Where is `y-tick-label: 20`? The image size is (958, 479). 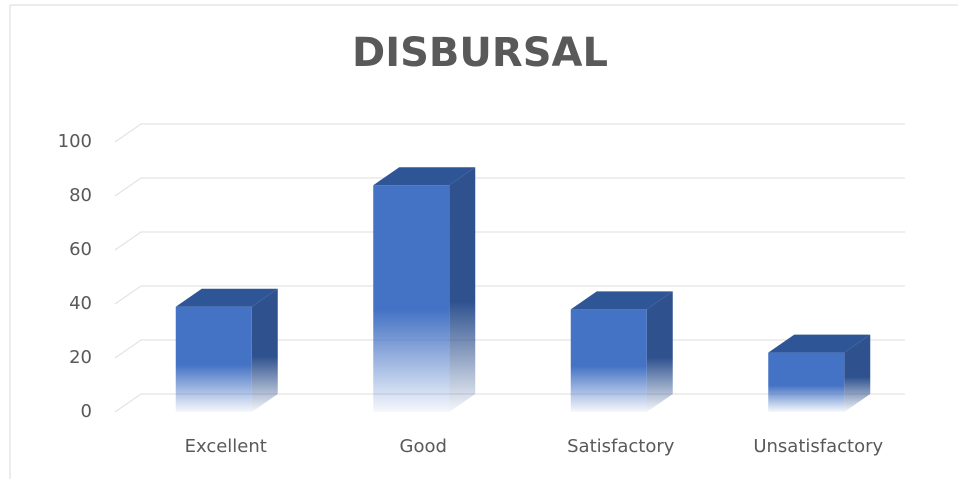 y-tick-label: 20 is located at coordinates (80, 357).